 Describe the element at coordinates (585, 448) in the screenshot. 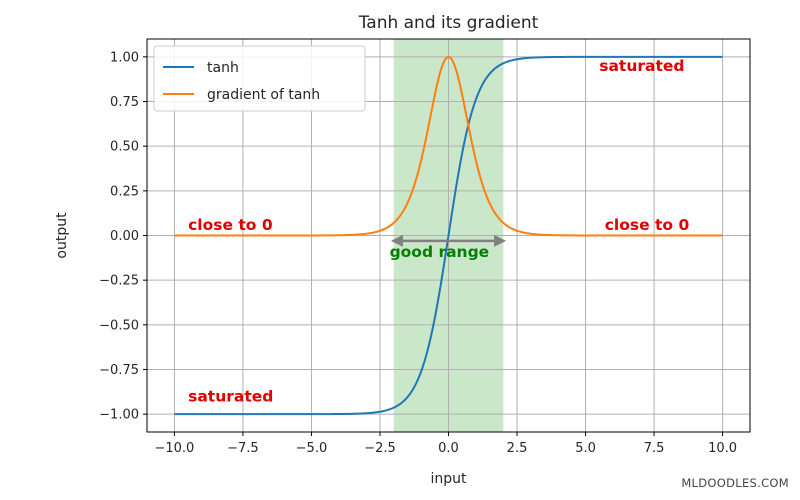

I see `x-tick-label: 5.0` at that location.